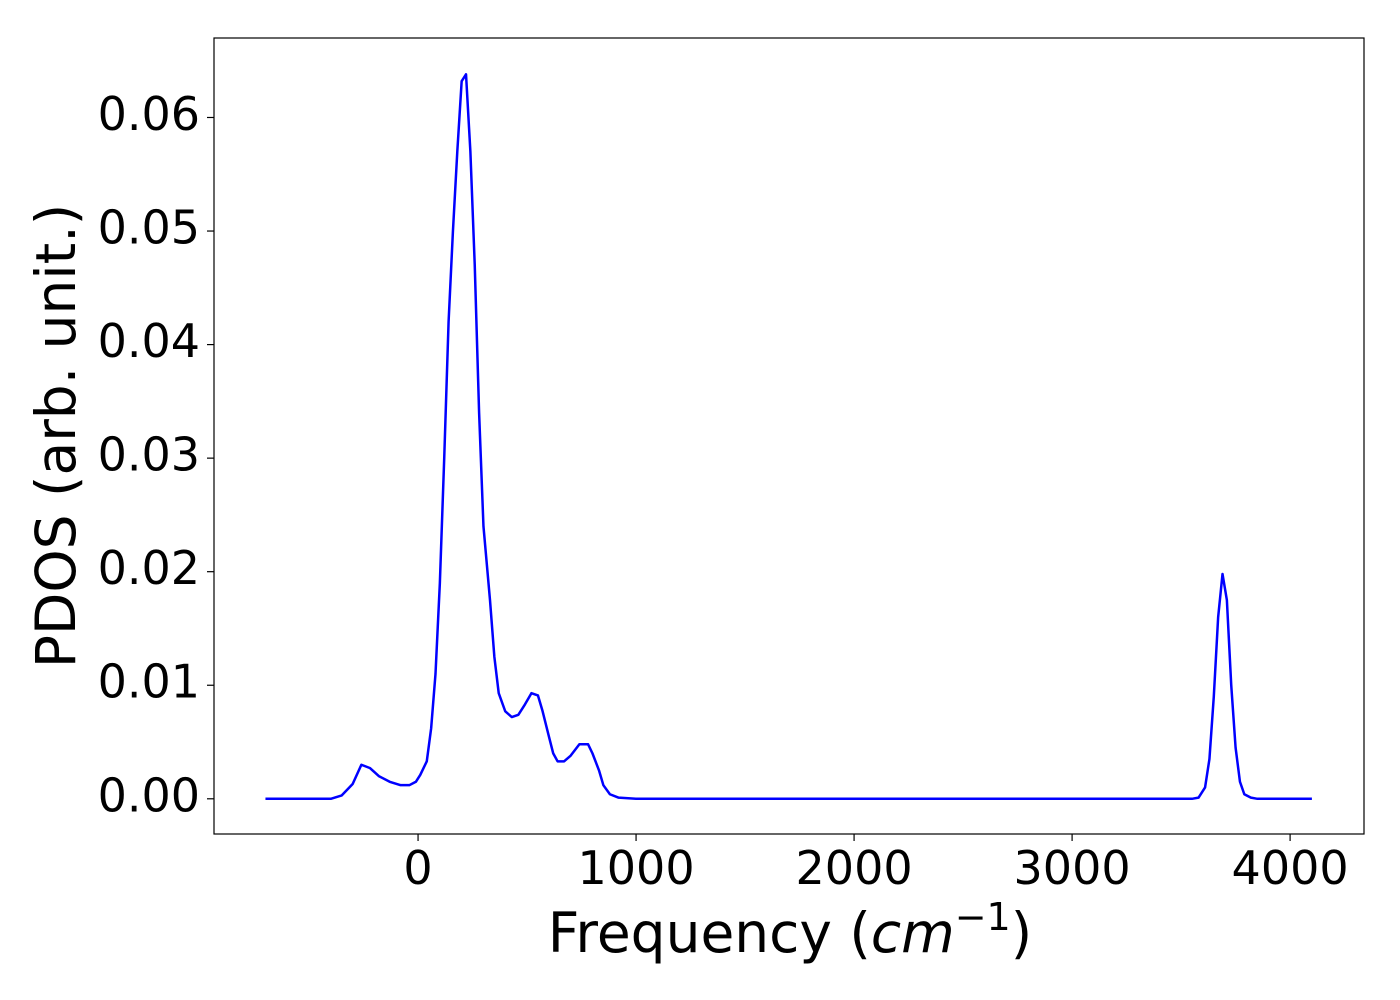  Describe the element at coordinates (709, 933) in the screenshot. I see `x-label-text: Frequency (` at that location.